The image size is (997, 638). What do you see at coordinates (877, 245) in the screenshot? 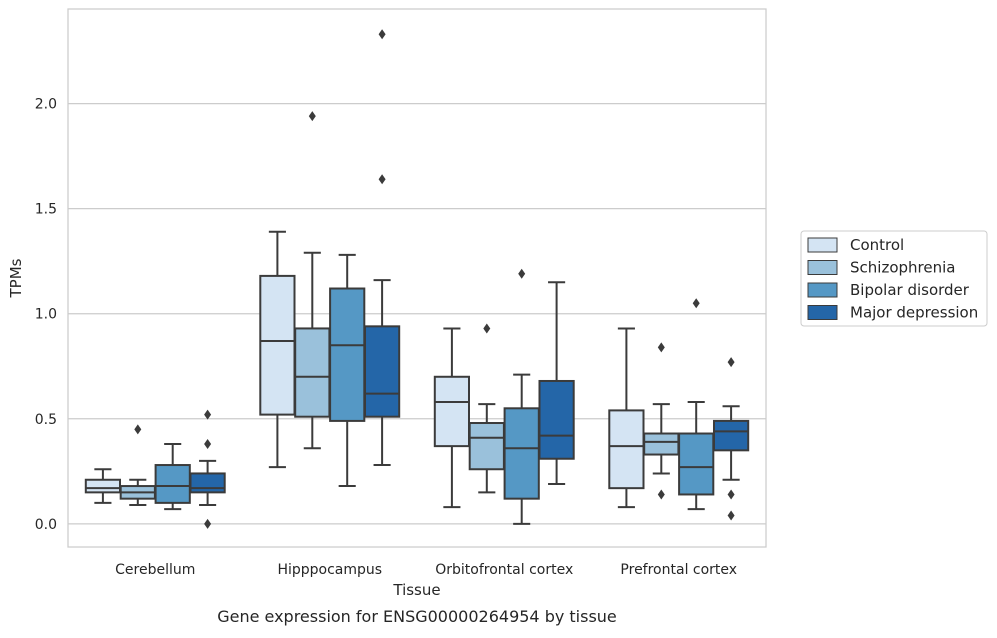
I see `legend-label: Control` at bounding box center [877, 245].